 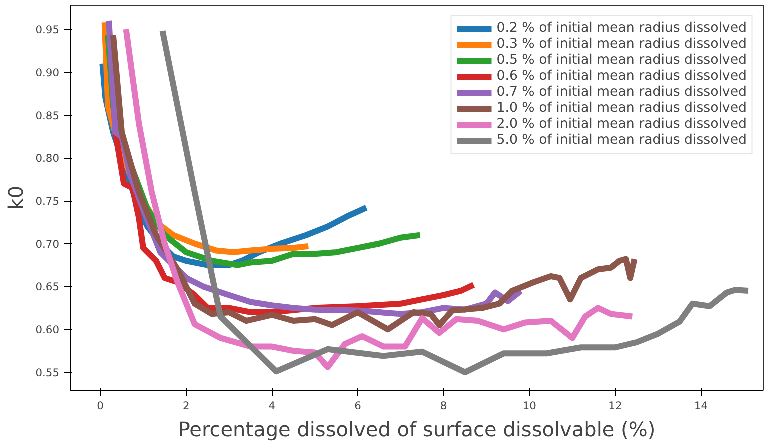 What do you see at coordinates (100, 406) in the screenshot?
I see `x-tick-label: 0` at bounding box center [100, 406].